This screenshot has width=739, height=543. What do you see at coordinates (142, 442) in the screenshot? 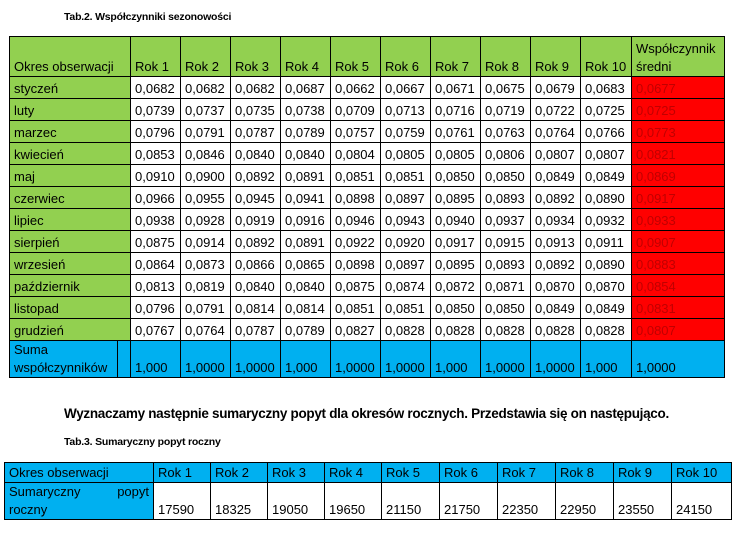
I see `table2-caption: Tab.3. Sumaryczny popyt roczny` at bounding box center [142, 442].